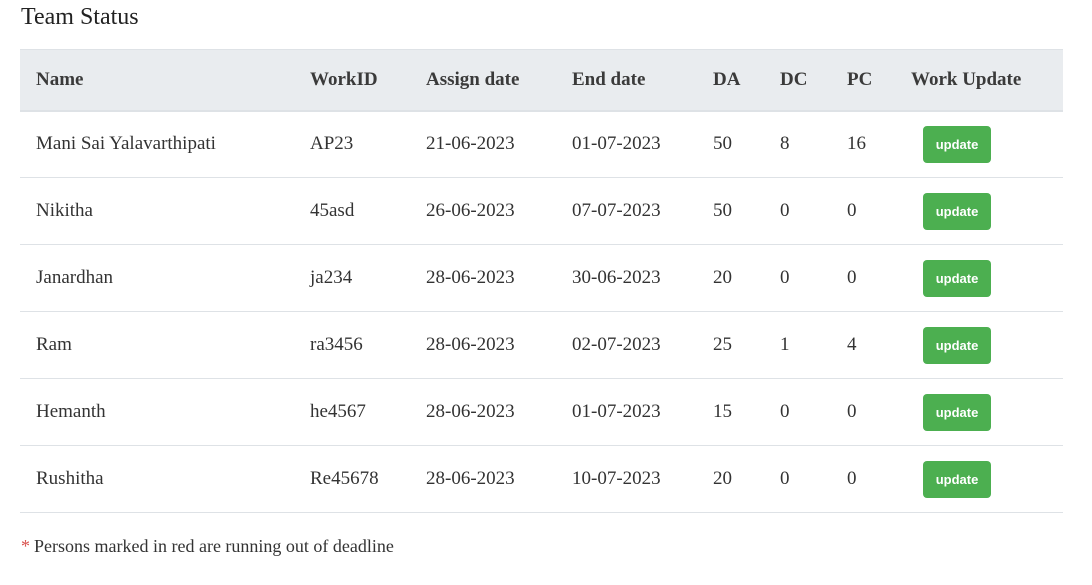  What do you see at coordinates (71, 411) in the screenshot?
I see `cell-name: Hemanth` at bounding box center [71, 411].